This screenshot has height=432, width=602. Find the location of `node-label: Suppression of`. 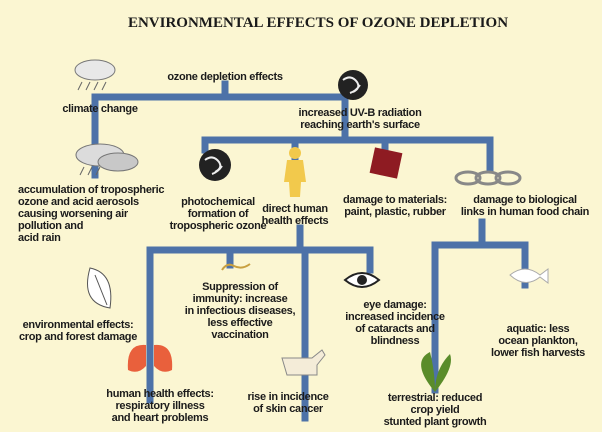

node-label: Suppression of is located at coordinates (240, 287).